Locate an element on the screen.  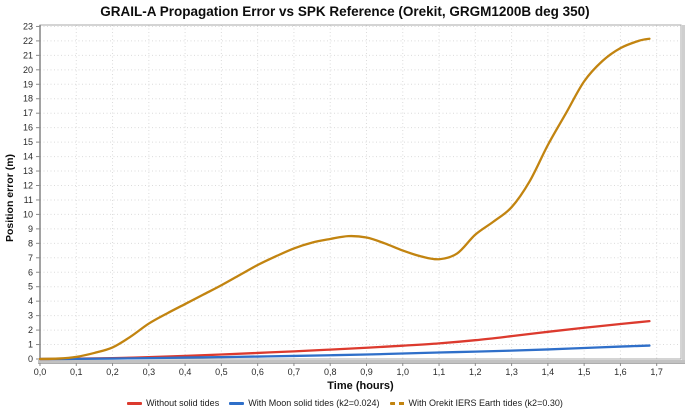
svg-text: 13 is located at coordinates (28, 171).